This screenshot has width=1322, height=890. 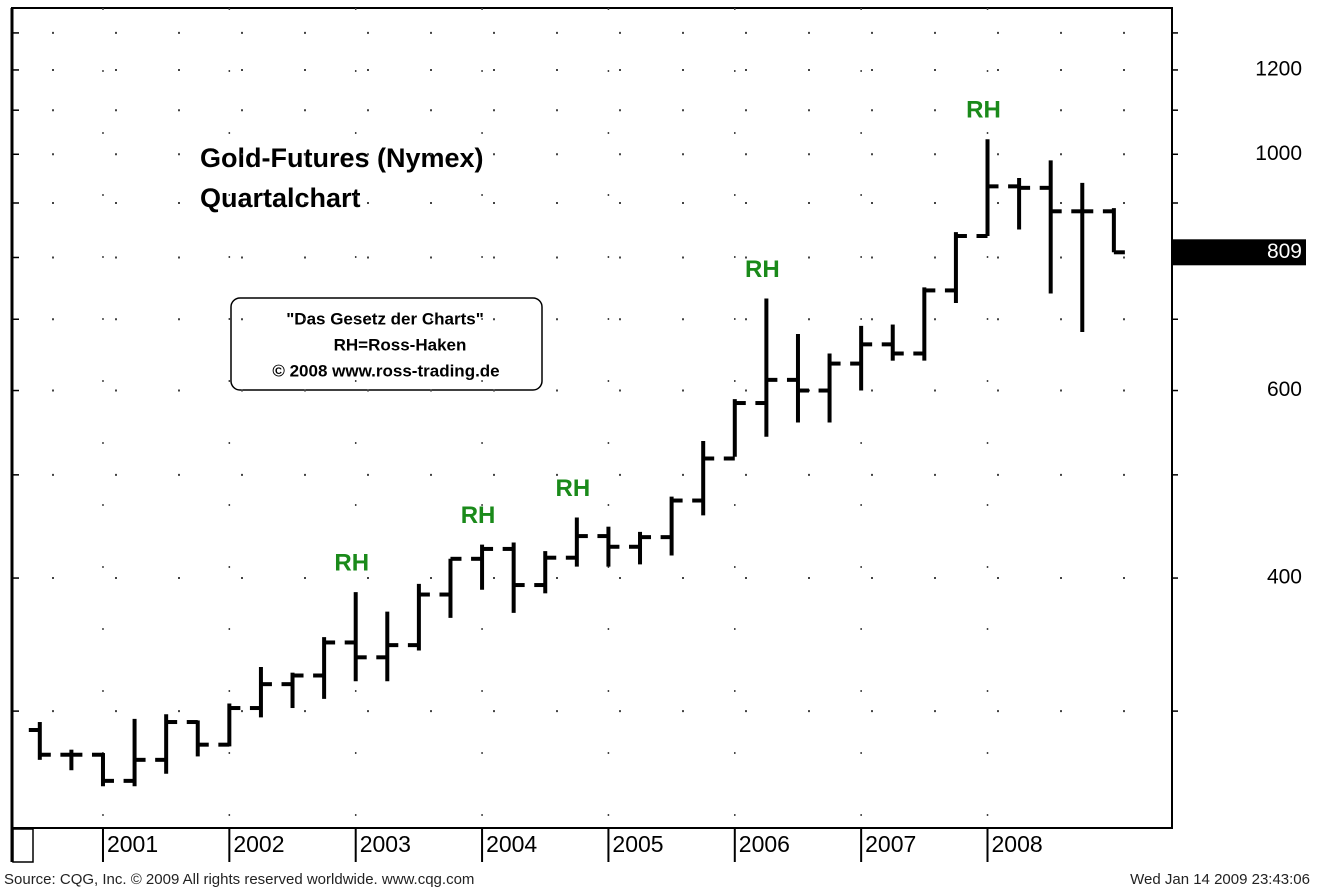 I want to click on x-tick-label: 2005, so click(x=637, y=844).